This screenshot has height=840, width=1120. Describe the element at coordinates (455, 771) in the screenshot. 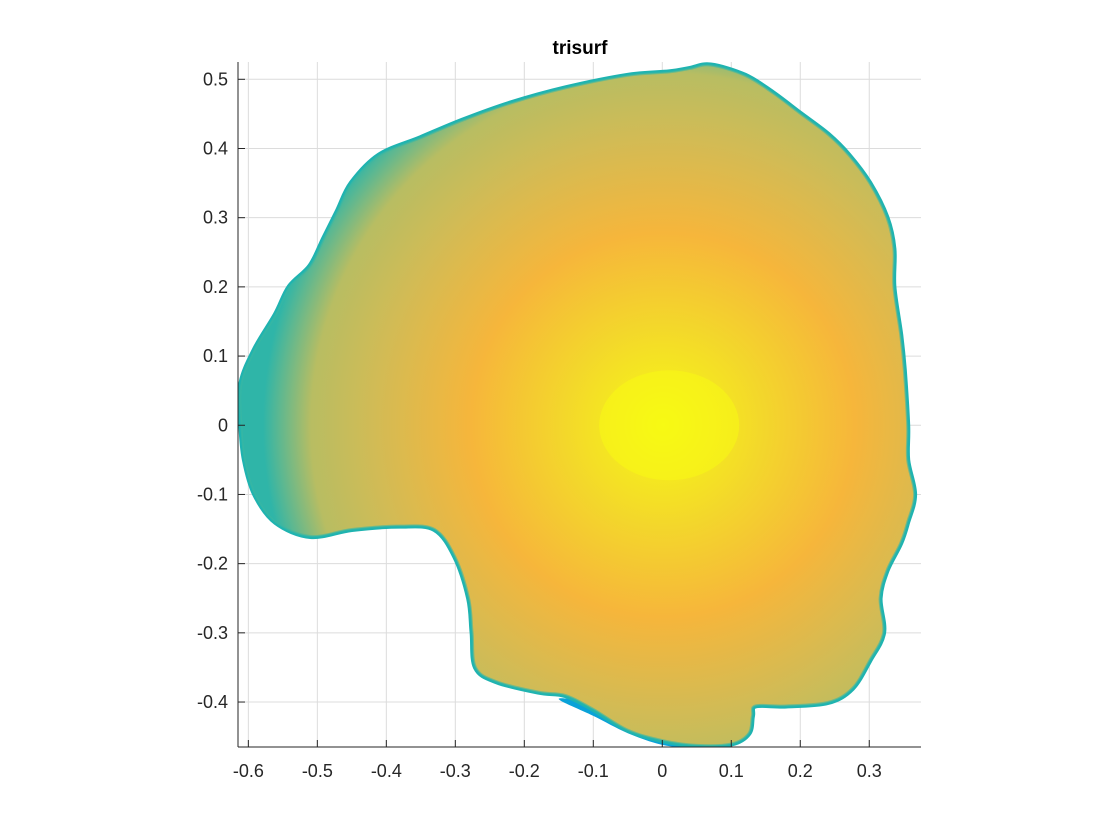

I see `x-tick-label: -0.3` at that location.